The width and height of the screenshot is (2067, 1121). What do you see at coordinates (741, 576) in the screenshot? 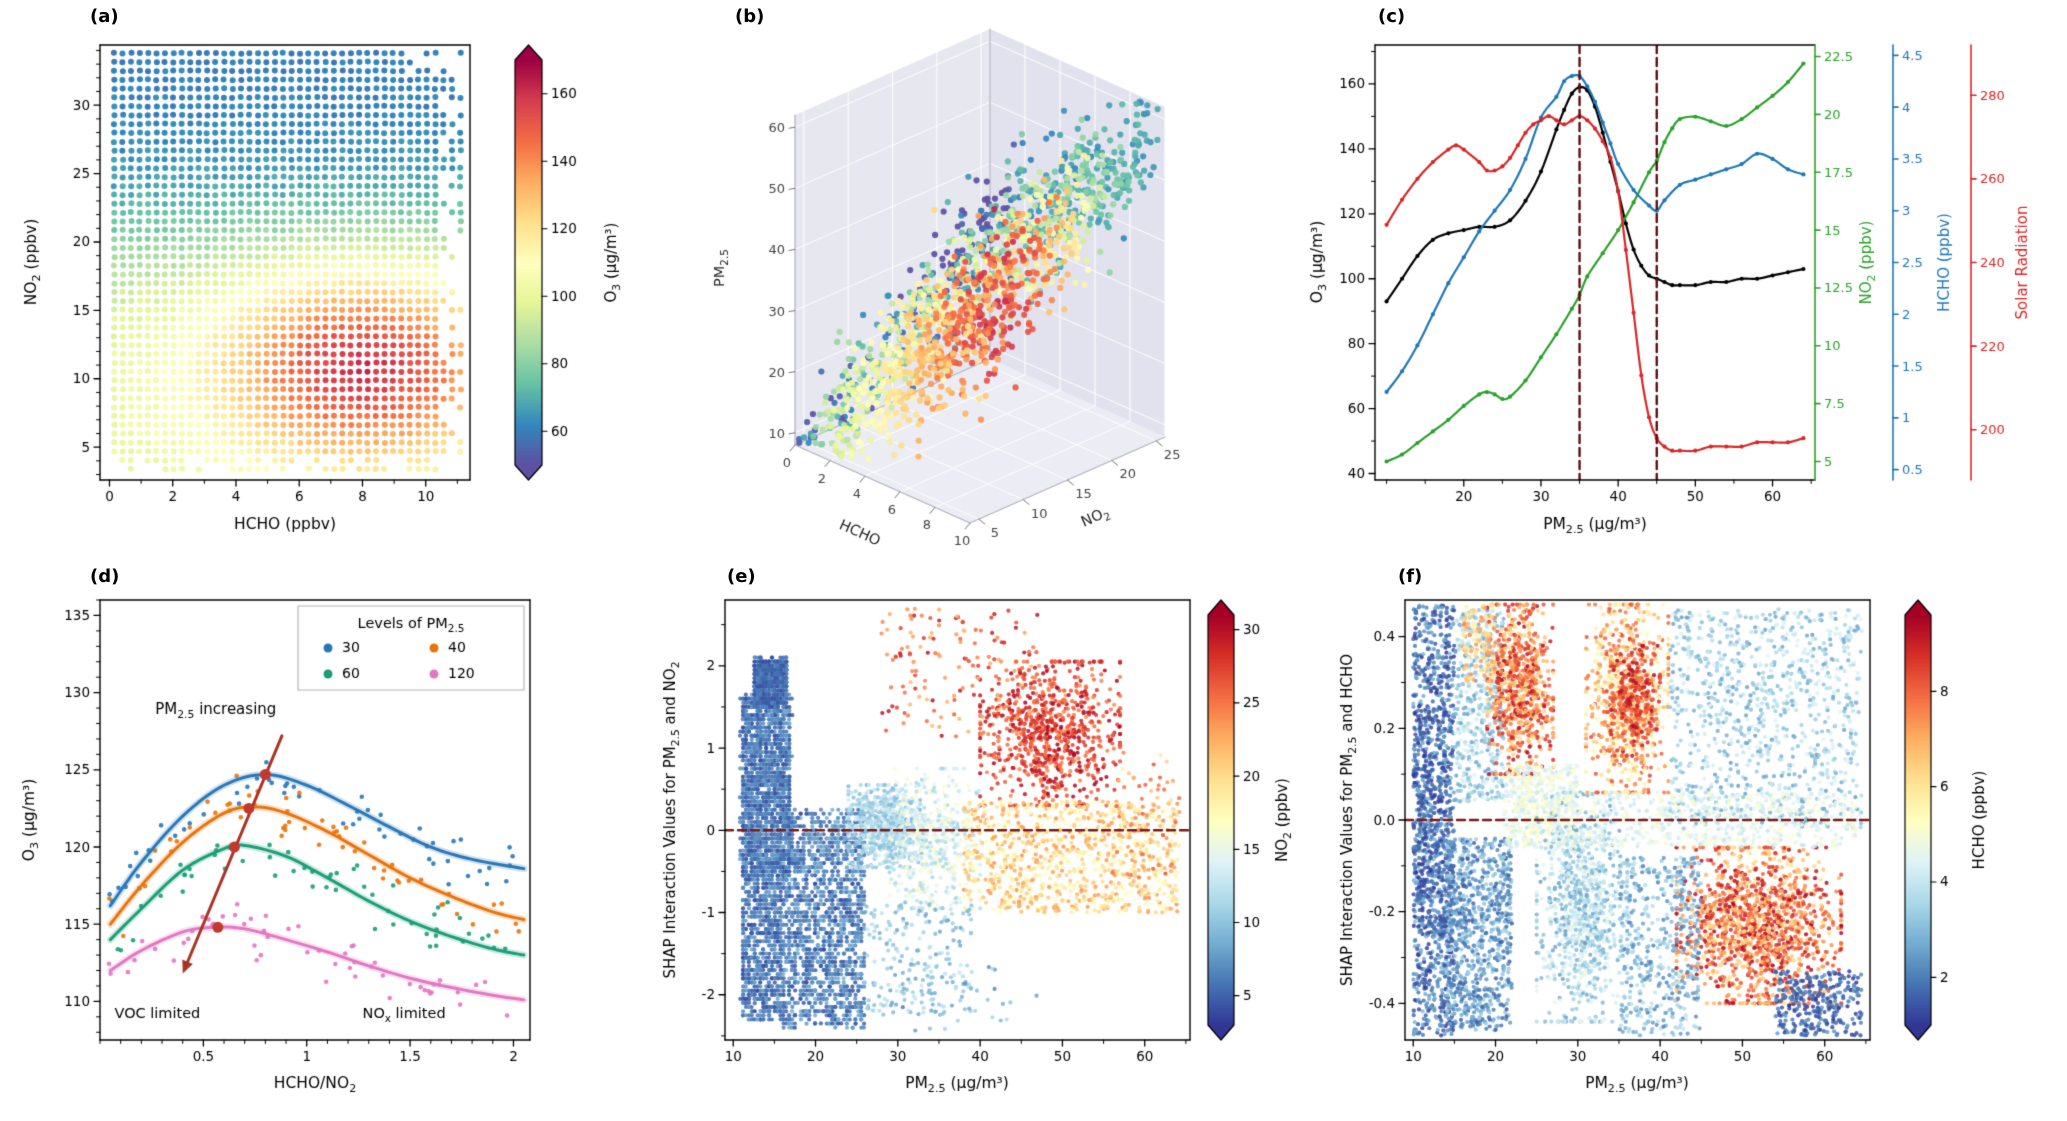
I see `panel-e-label: (e)` at bounding box center [741, 576].